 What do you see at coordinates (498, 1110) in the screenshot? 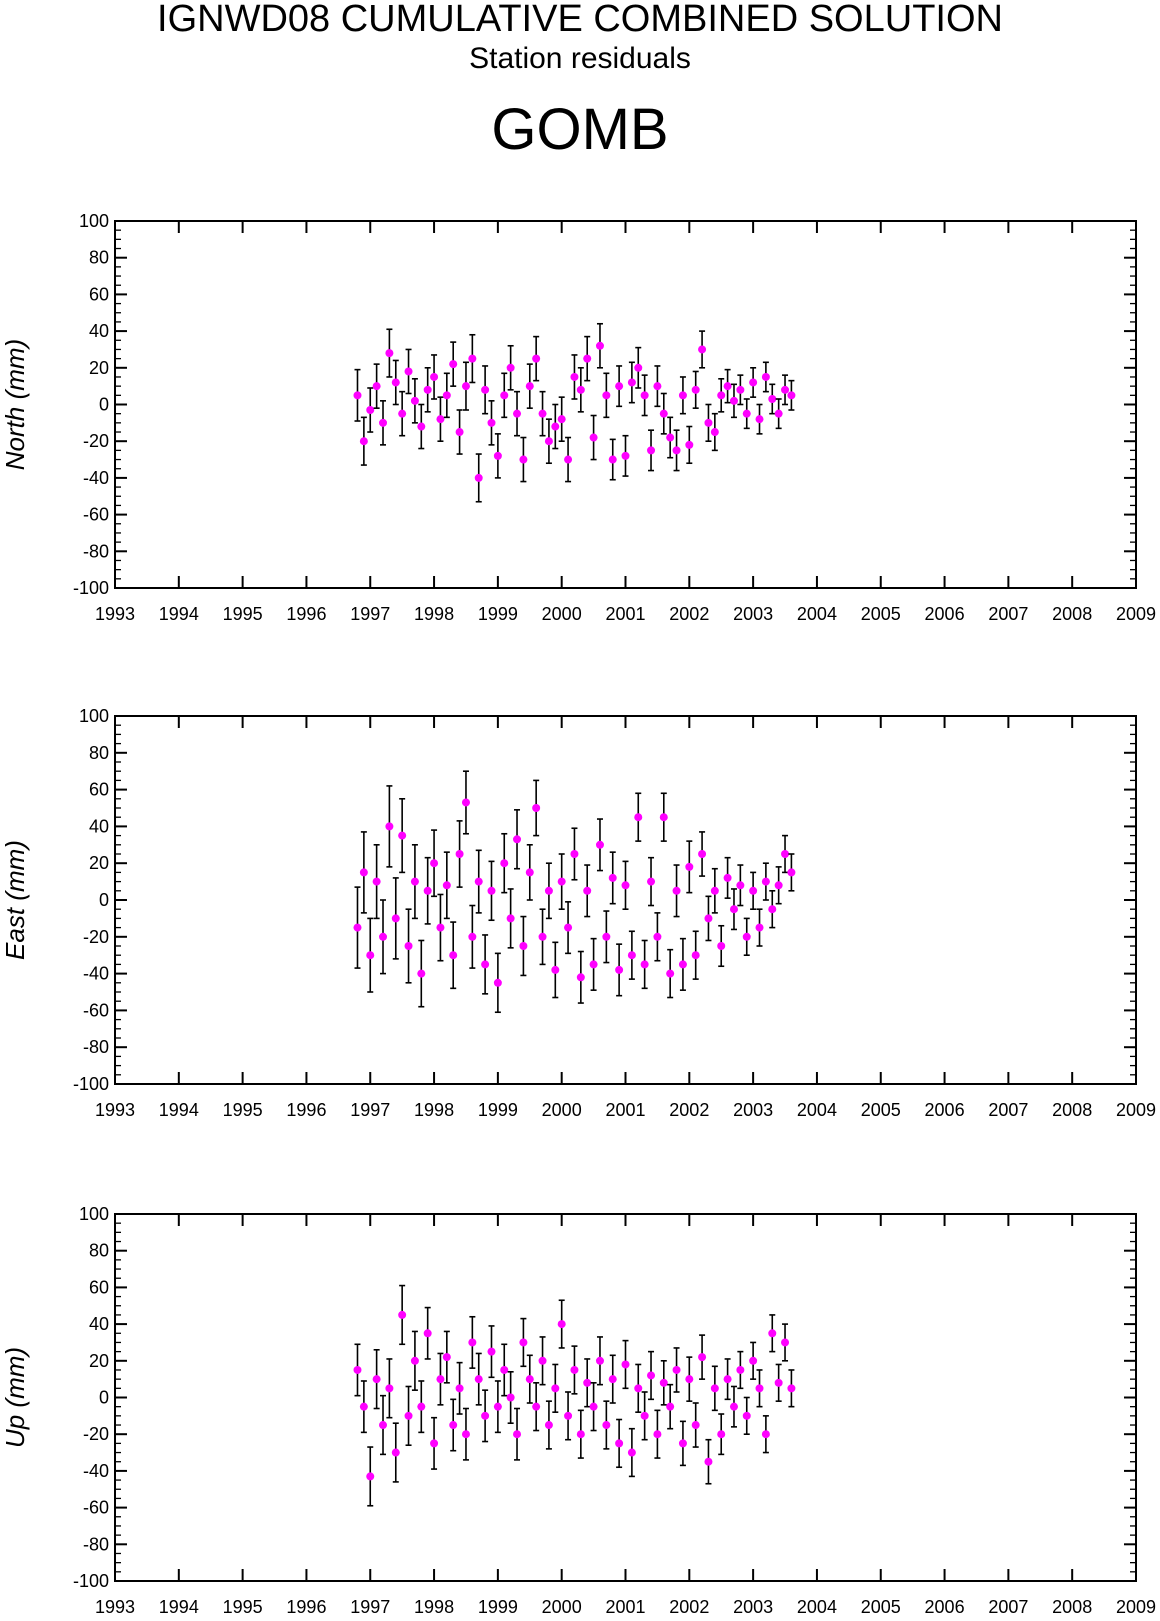
I see `x-tick-label: 1999` at bounding box center [498, 1110].